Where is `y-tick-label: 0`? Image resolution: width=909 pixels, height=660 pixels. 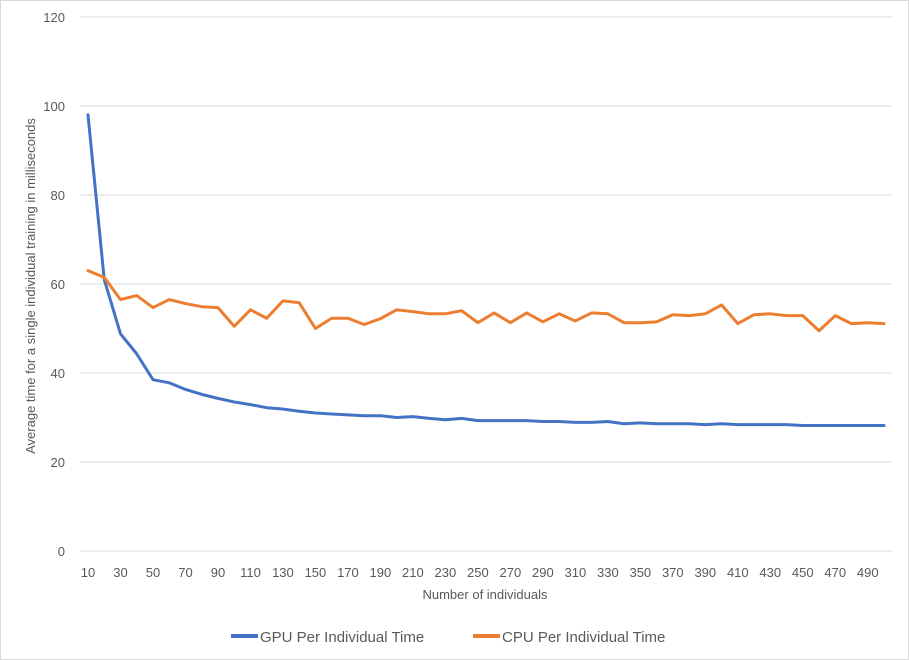
y-tick-label: 0 is located at coordinates (61, 551).